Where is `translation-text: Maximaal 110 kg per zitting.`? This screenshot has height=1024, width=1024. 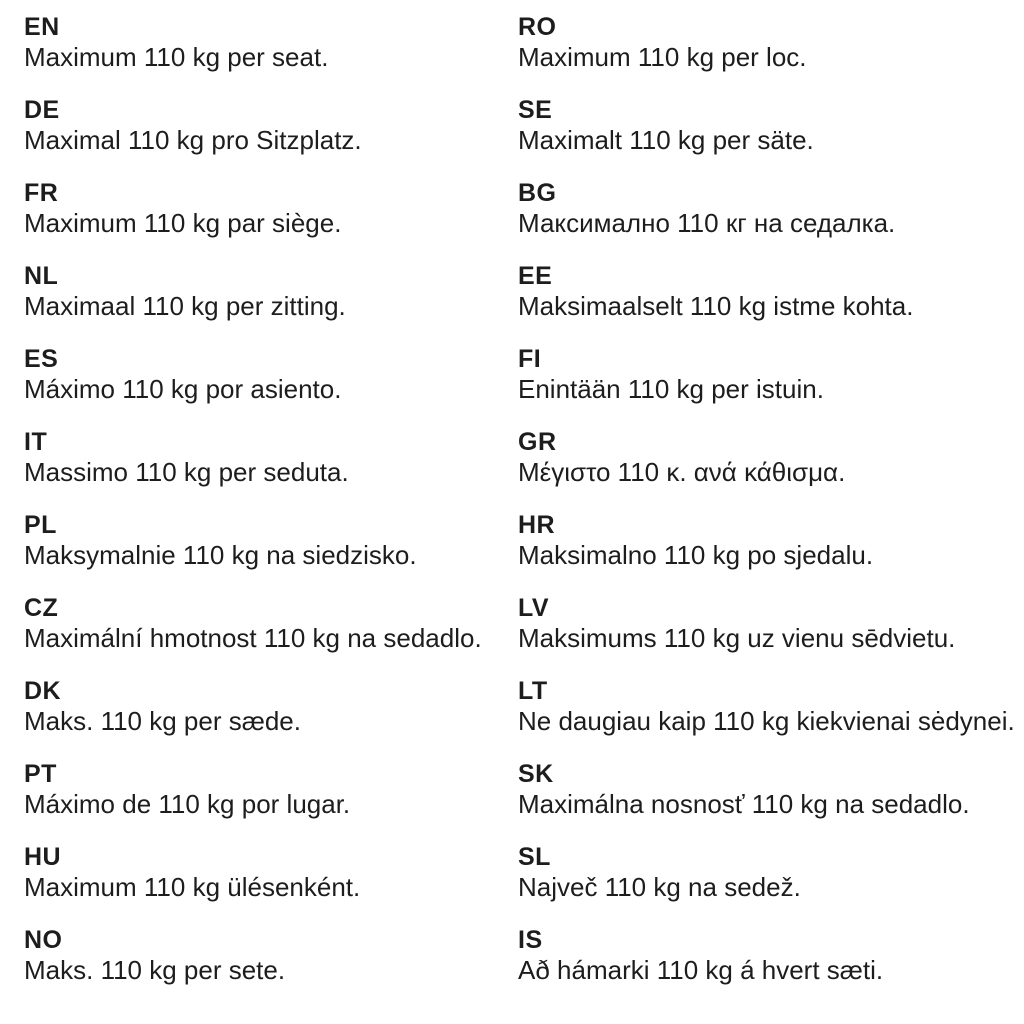
translation-text: Maximaal 110 kg per zitting. is located at coordinates (185, 306).